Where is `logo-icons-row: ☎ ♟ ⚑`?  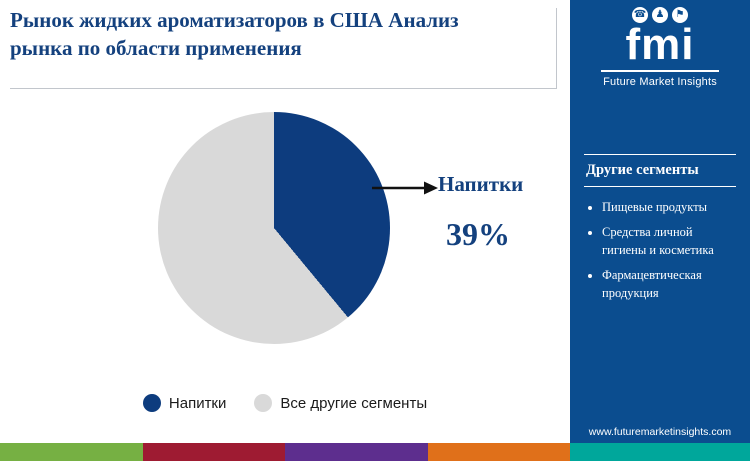
logo-icons-row: ☎ ♟ ⚑ is located at coordinates (660, 15).